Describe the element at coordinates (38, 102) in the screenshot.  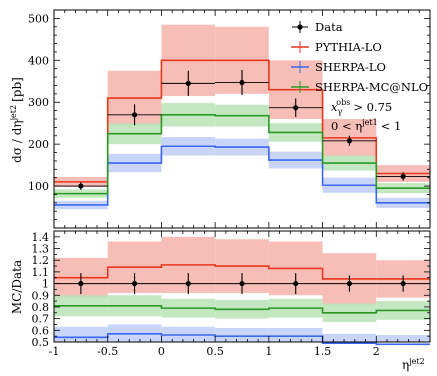
I see `top-y-tick-label: 300` at that location.